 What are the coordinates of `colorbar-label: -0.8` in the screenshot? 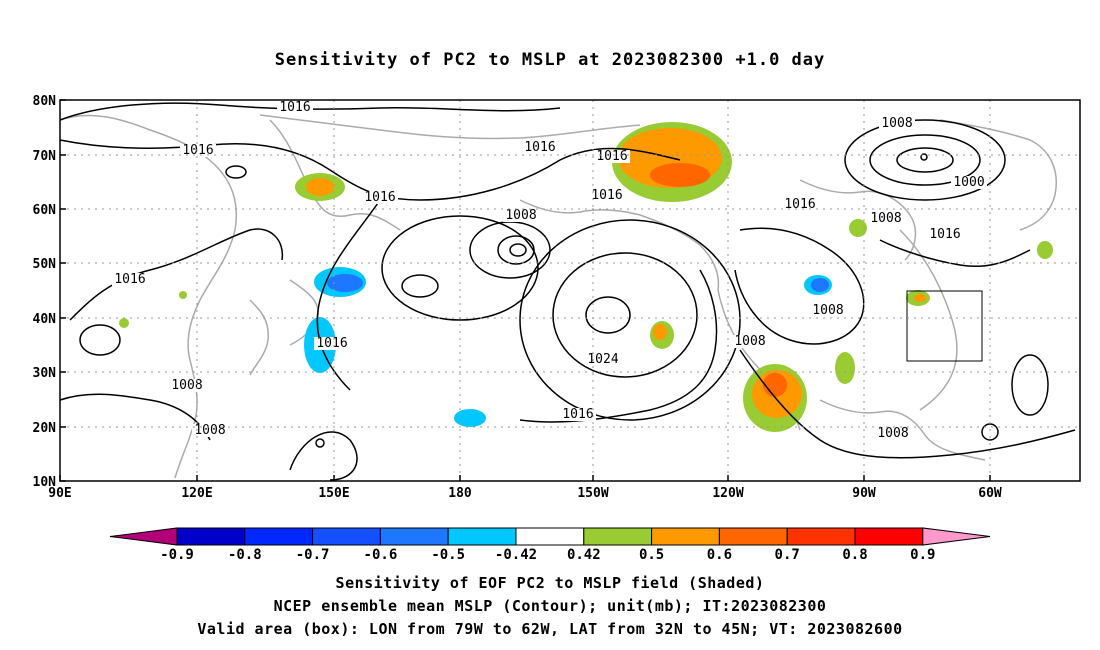 It's located at (245, 555).